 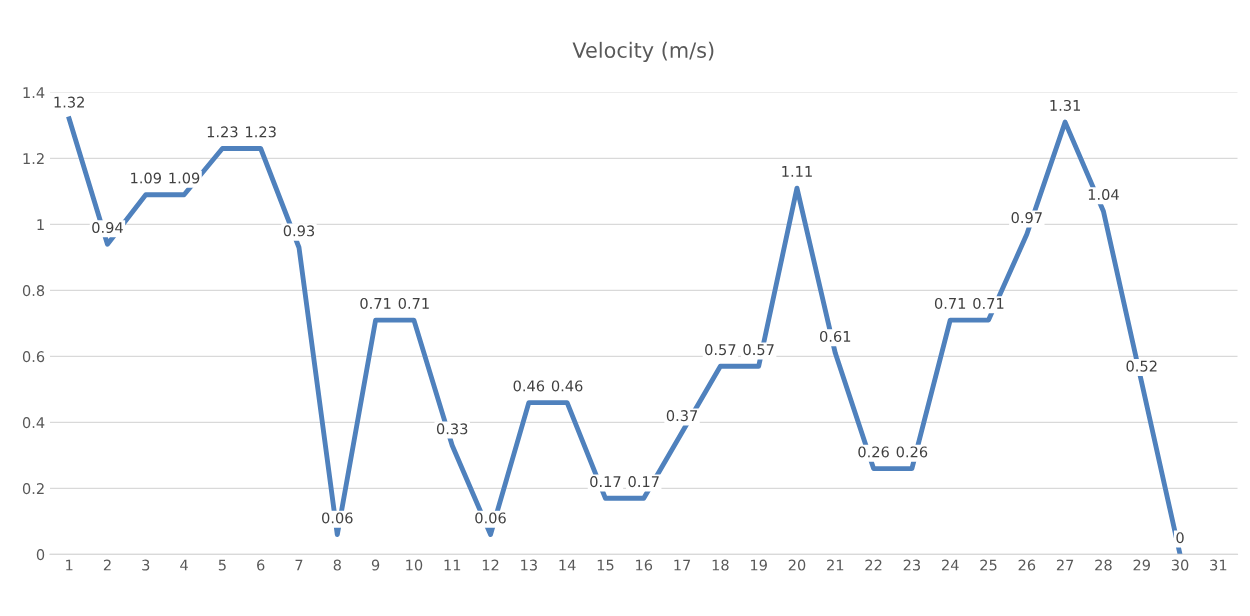 I want to click on x-tick-label: 22, so click(x=873, y=565).